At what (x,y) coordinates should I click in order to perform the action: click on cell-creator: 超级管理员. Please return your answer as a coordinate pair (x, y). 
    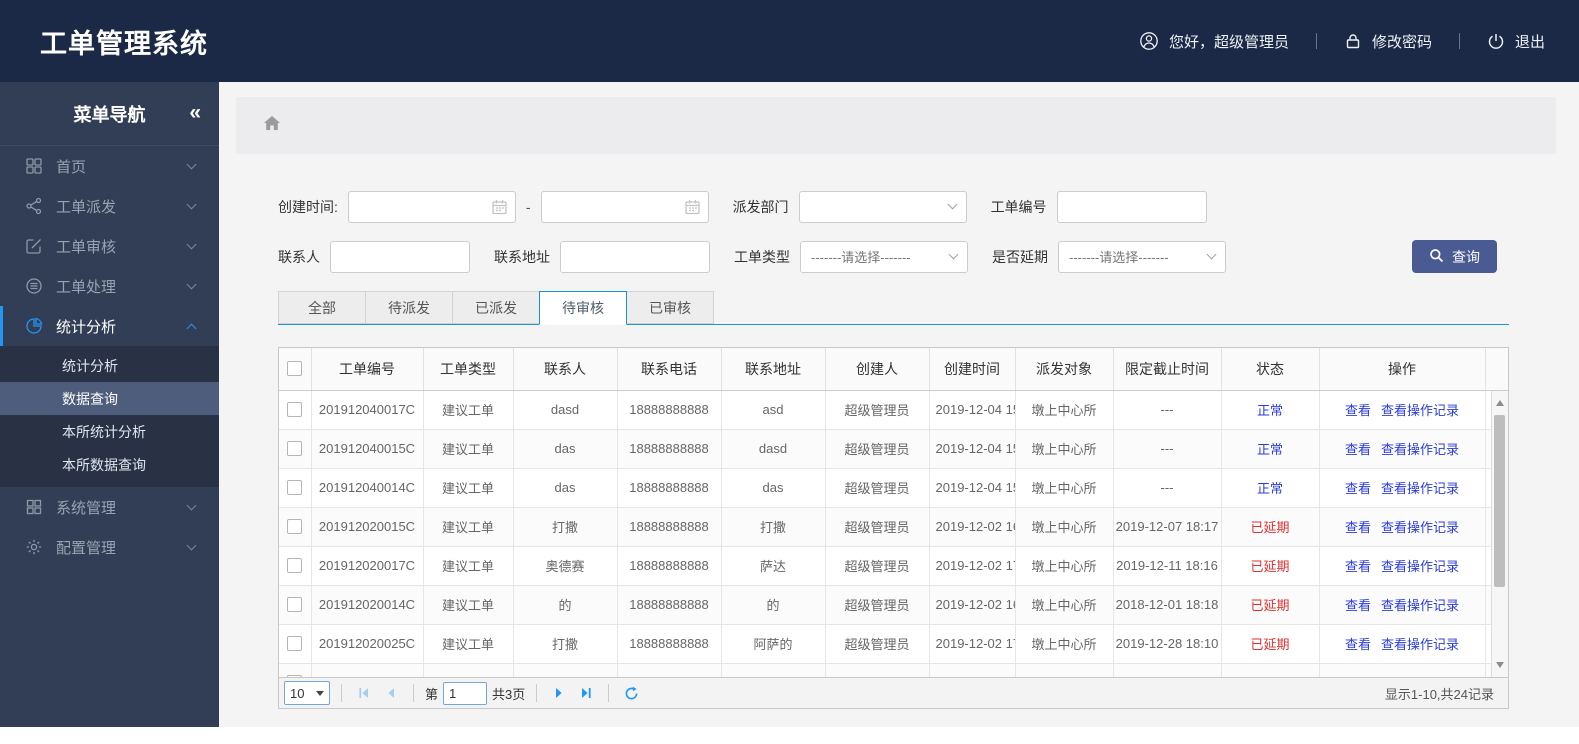
    Looking at the image, I should click on (877, 410).